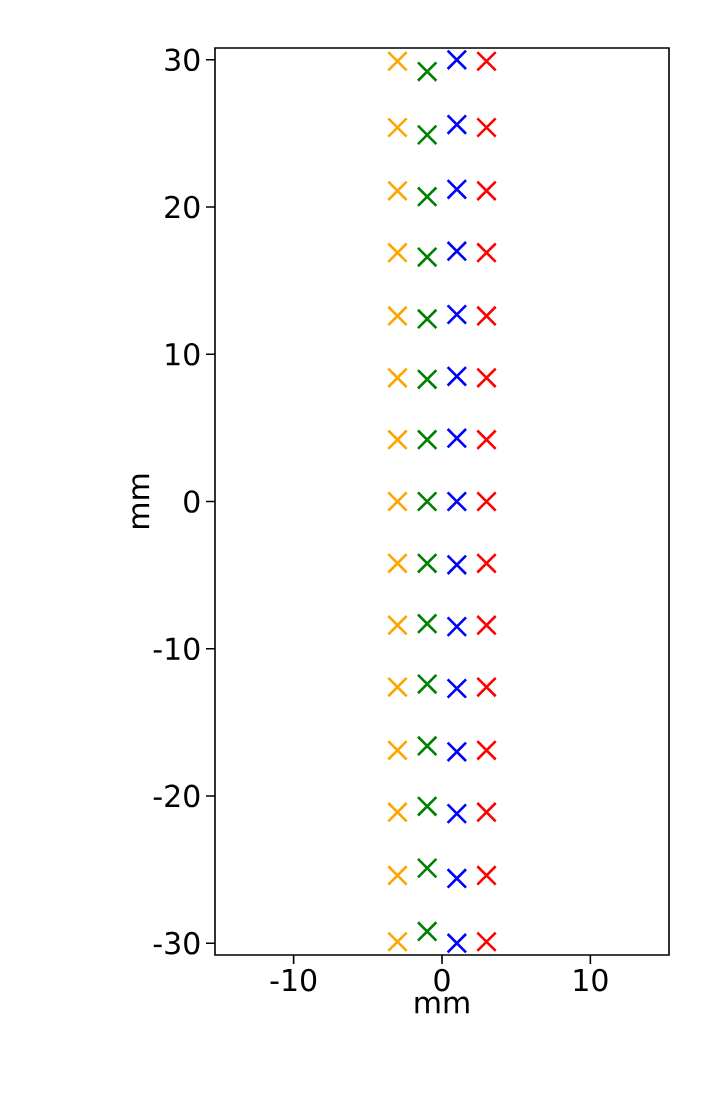  What do you see at coordinates (176, 649) in the screenshot?
I see `y-tick-label: -10` at bounding box center [176, 649].